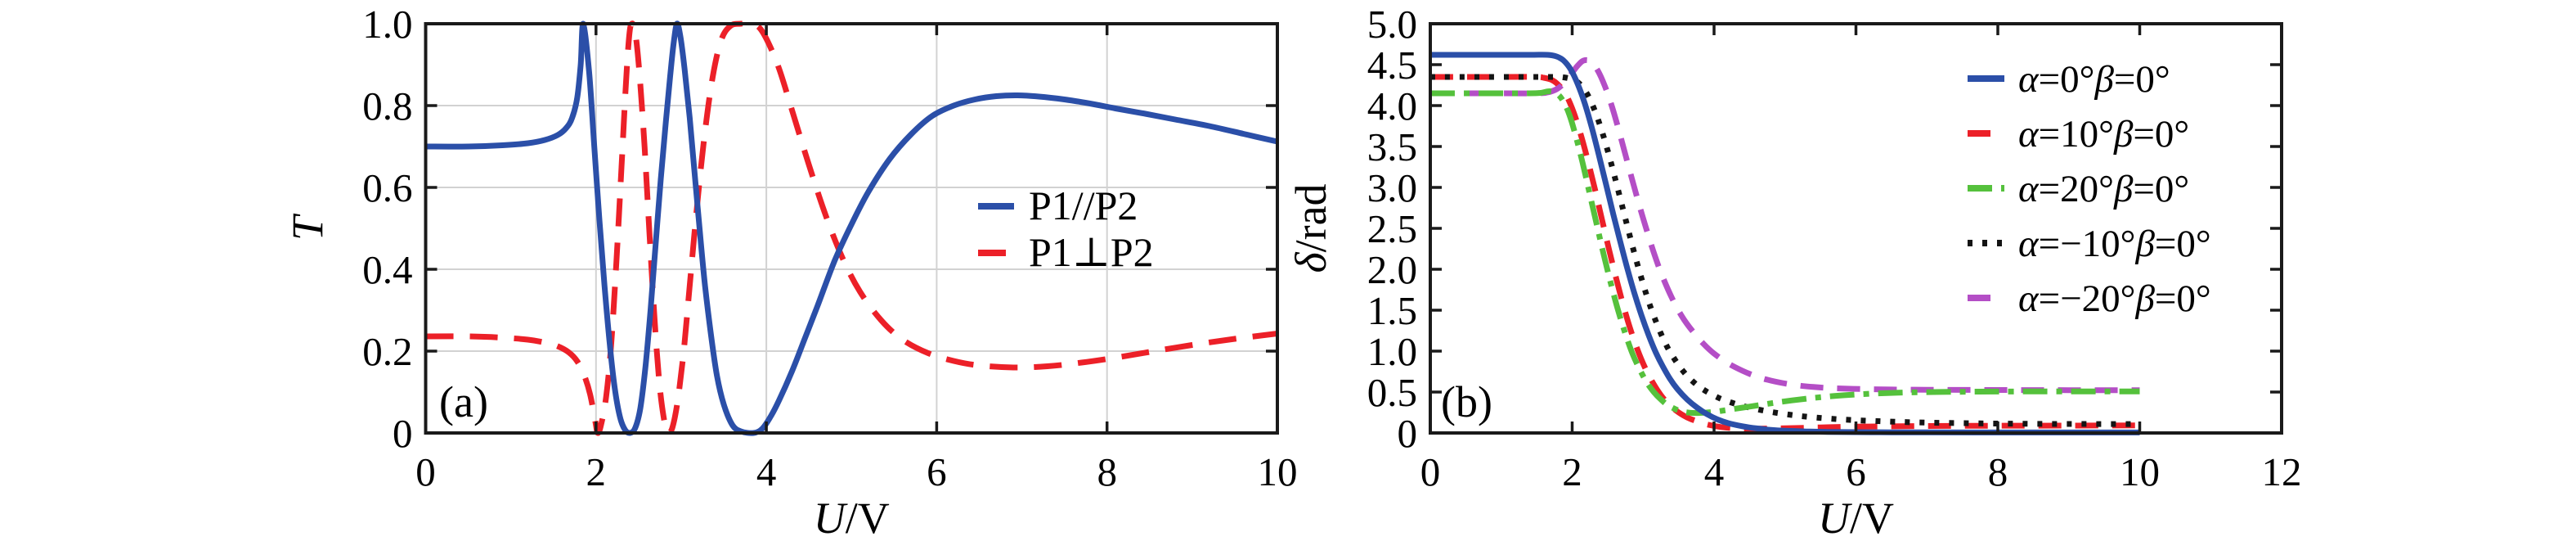  I want to click on x-tick-label: 12, so click(2282, 471).